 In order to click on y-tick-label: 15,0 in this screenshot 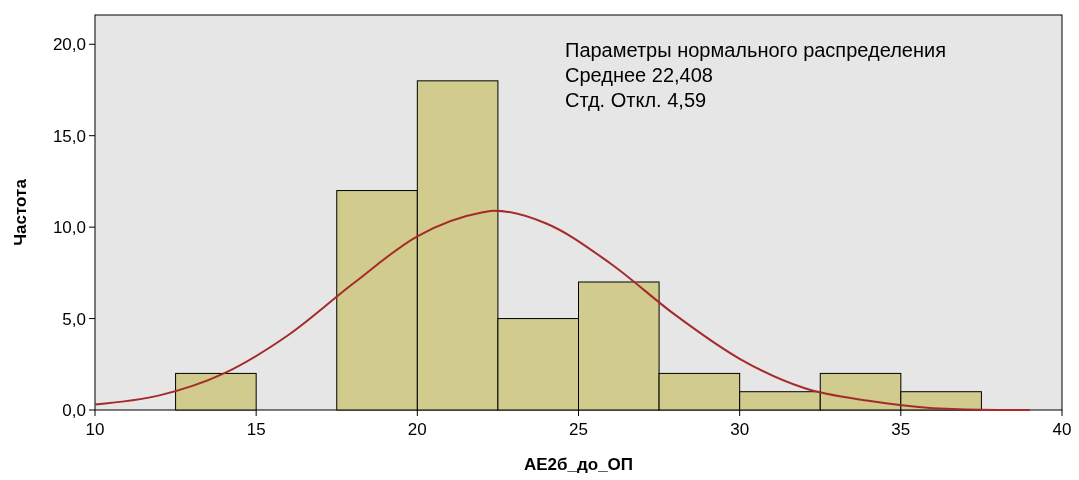, I will do `click(69, 136)`.